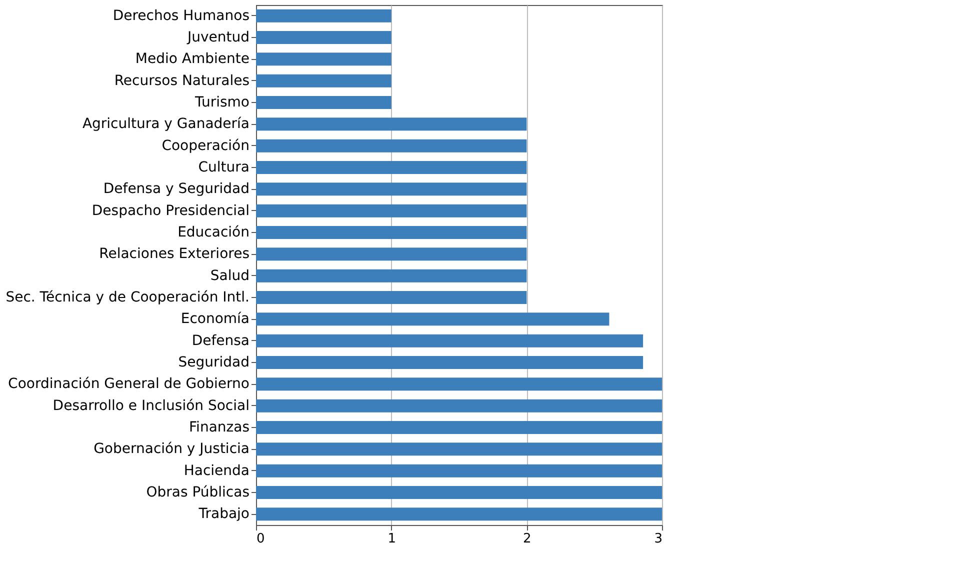 This screenshot has width=980, height=586. I want to click on y-tick-label: Desarrollo e Inclusión Social, so click(151, 406).